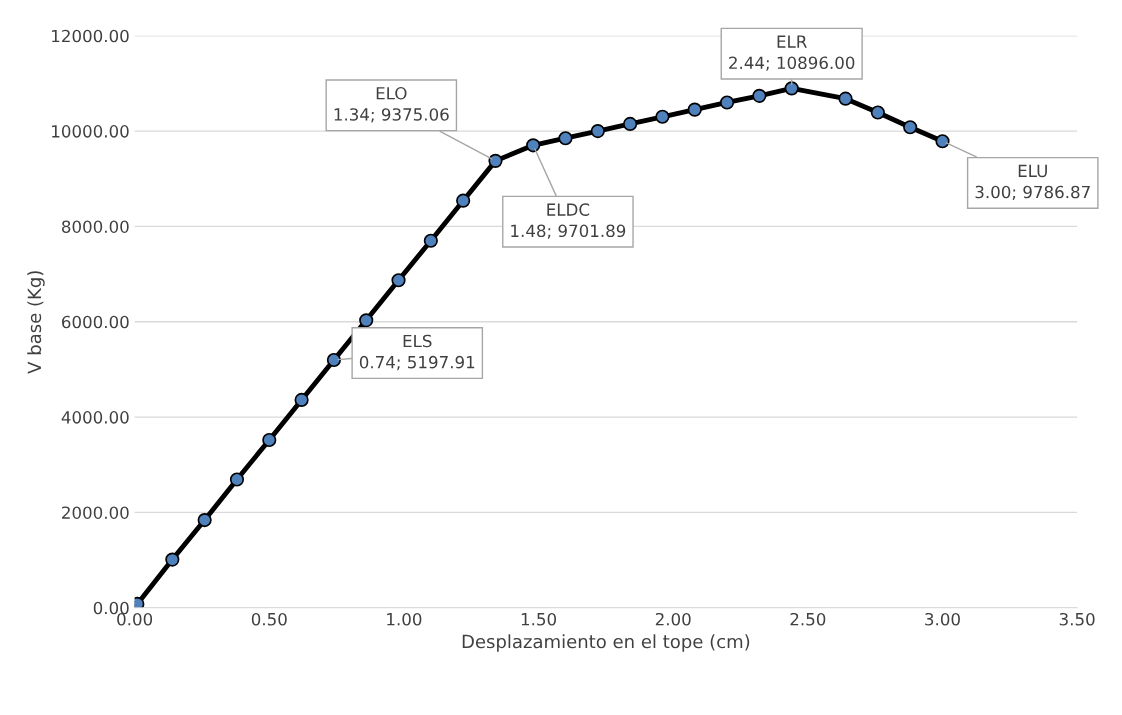  I want to click on y-tick-label: 6000.00, so click(95, 322).